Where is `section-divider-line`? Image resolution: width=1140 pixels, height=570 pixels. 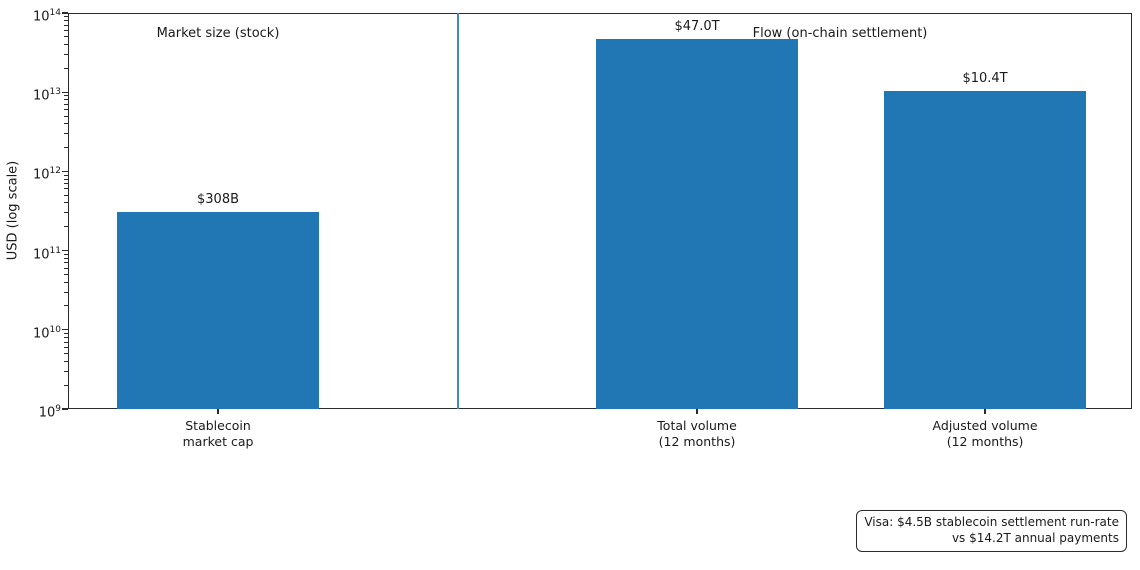 section-divider-line is located at coordinates (458, 211).